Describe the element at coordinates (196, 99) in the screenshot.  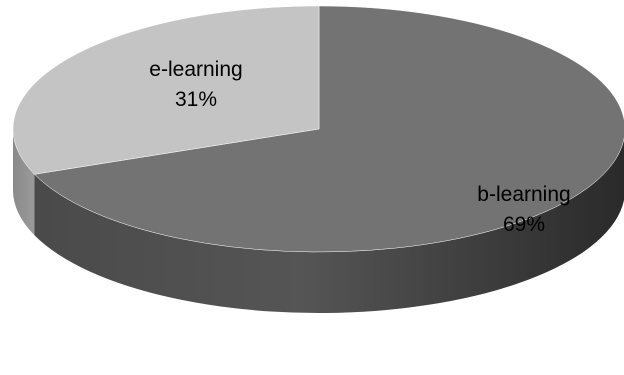
I see `pie-slice-value-e-learning: 31%` at that location.